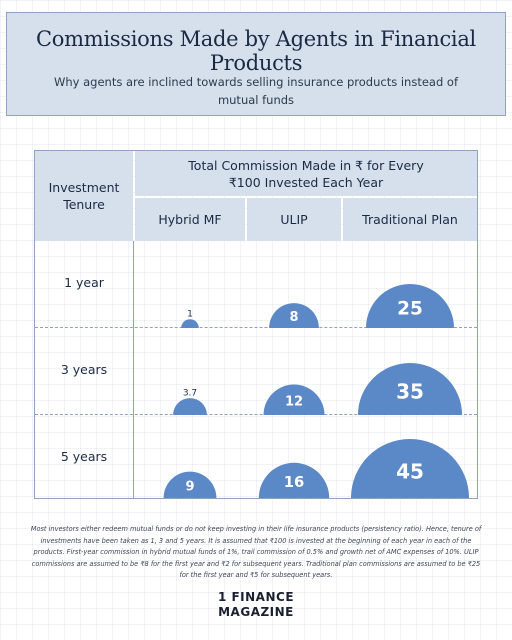 The height and width of the screenshot is (640, 512). Describe the element at coordinates (84, 369) in the screenshot. I see `row-label-3-years: 3 years` at that location.